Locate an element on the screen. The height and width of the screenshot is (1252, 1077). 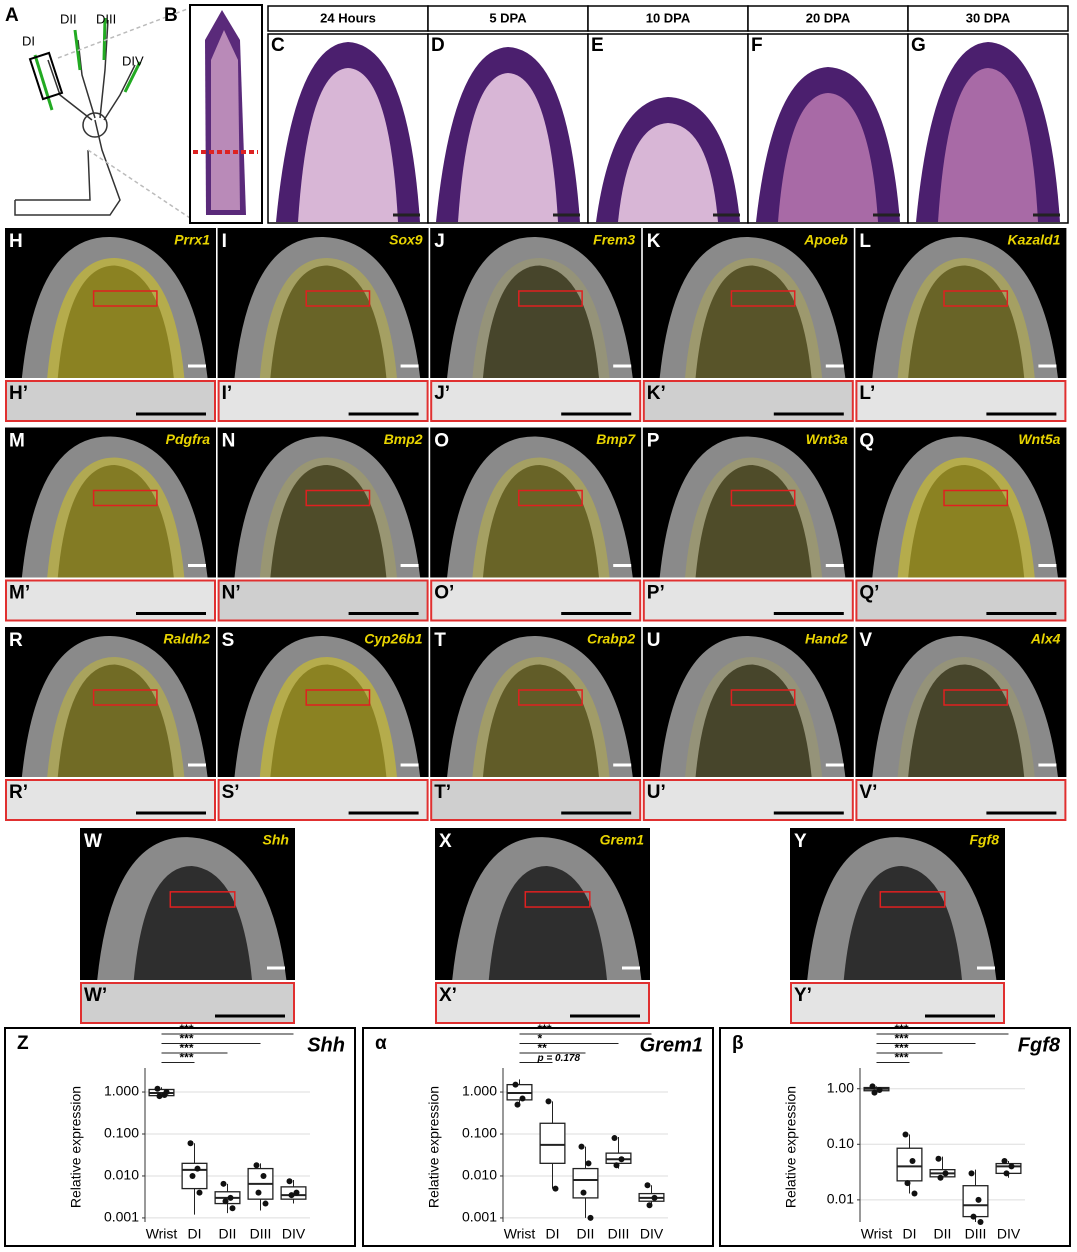
x-tick-label: DIII is located at coordinates (976, 1234).